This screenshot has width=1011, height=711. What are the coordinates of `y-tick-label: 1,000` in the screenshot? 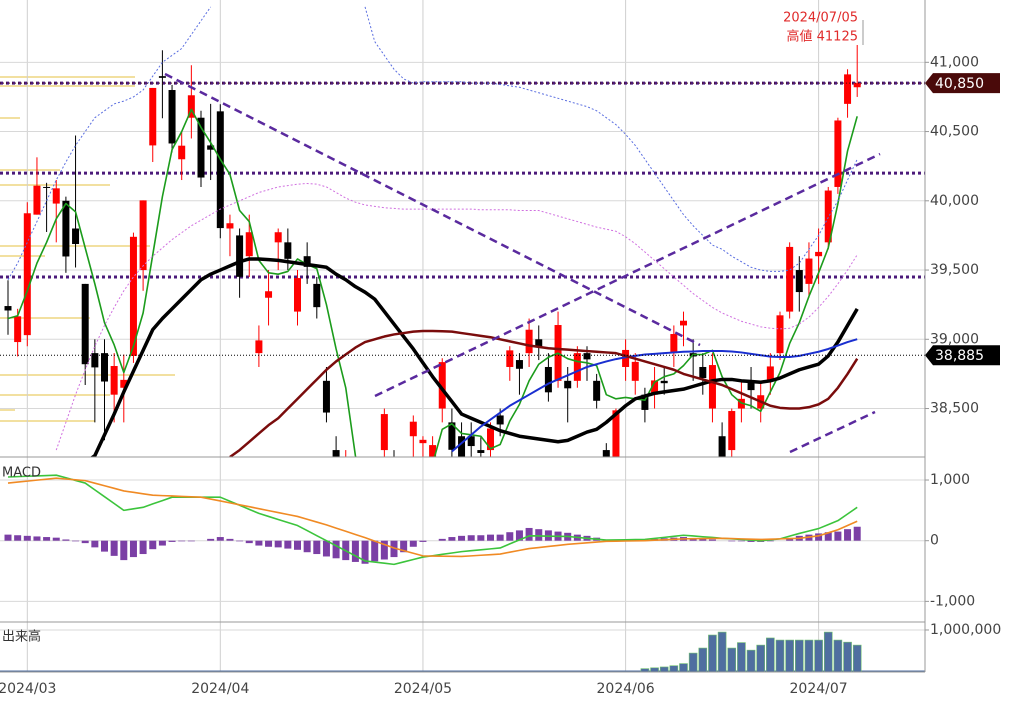 It's located at (950, 480).